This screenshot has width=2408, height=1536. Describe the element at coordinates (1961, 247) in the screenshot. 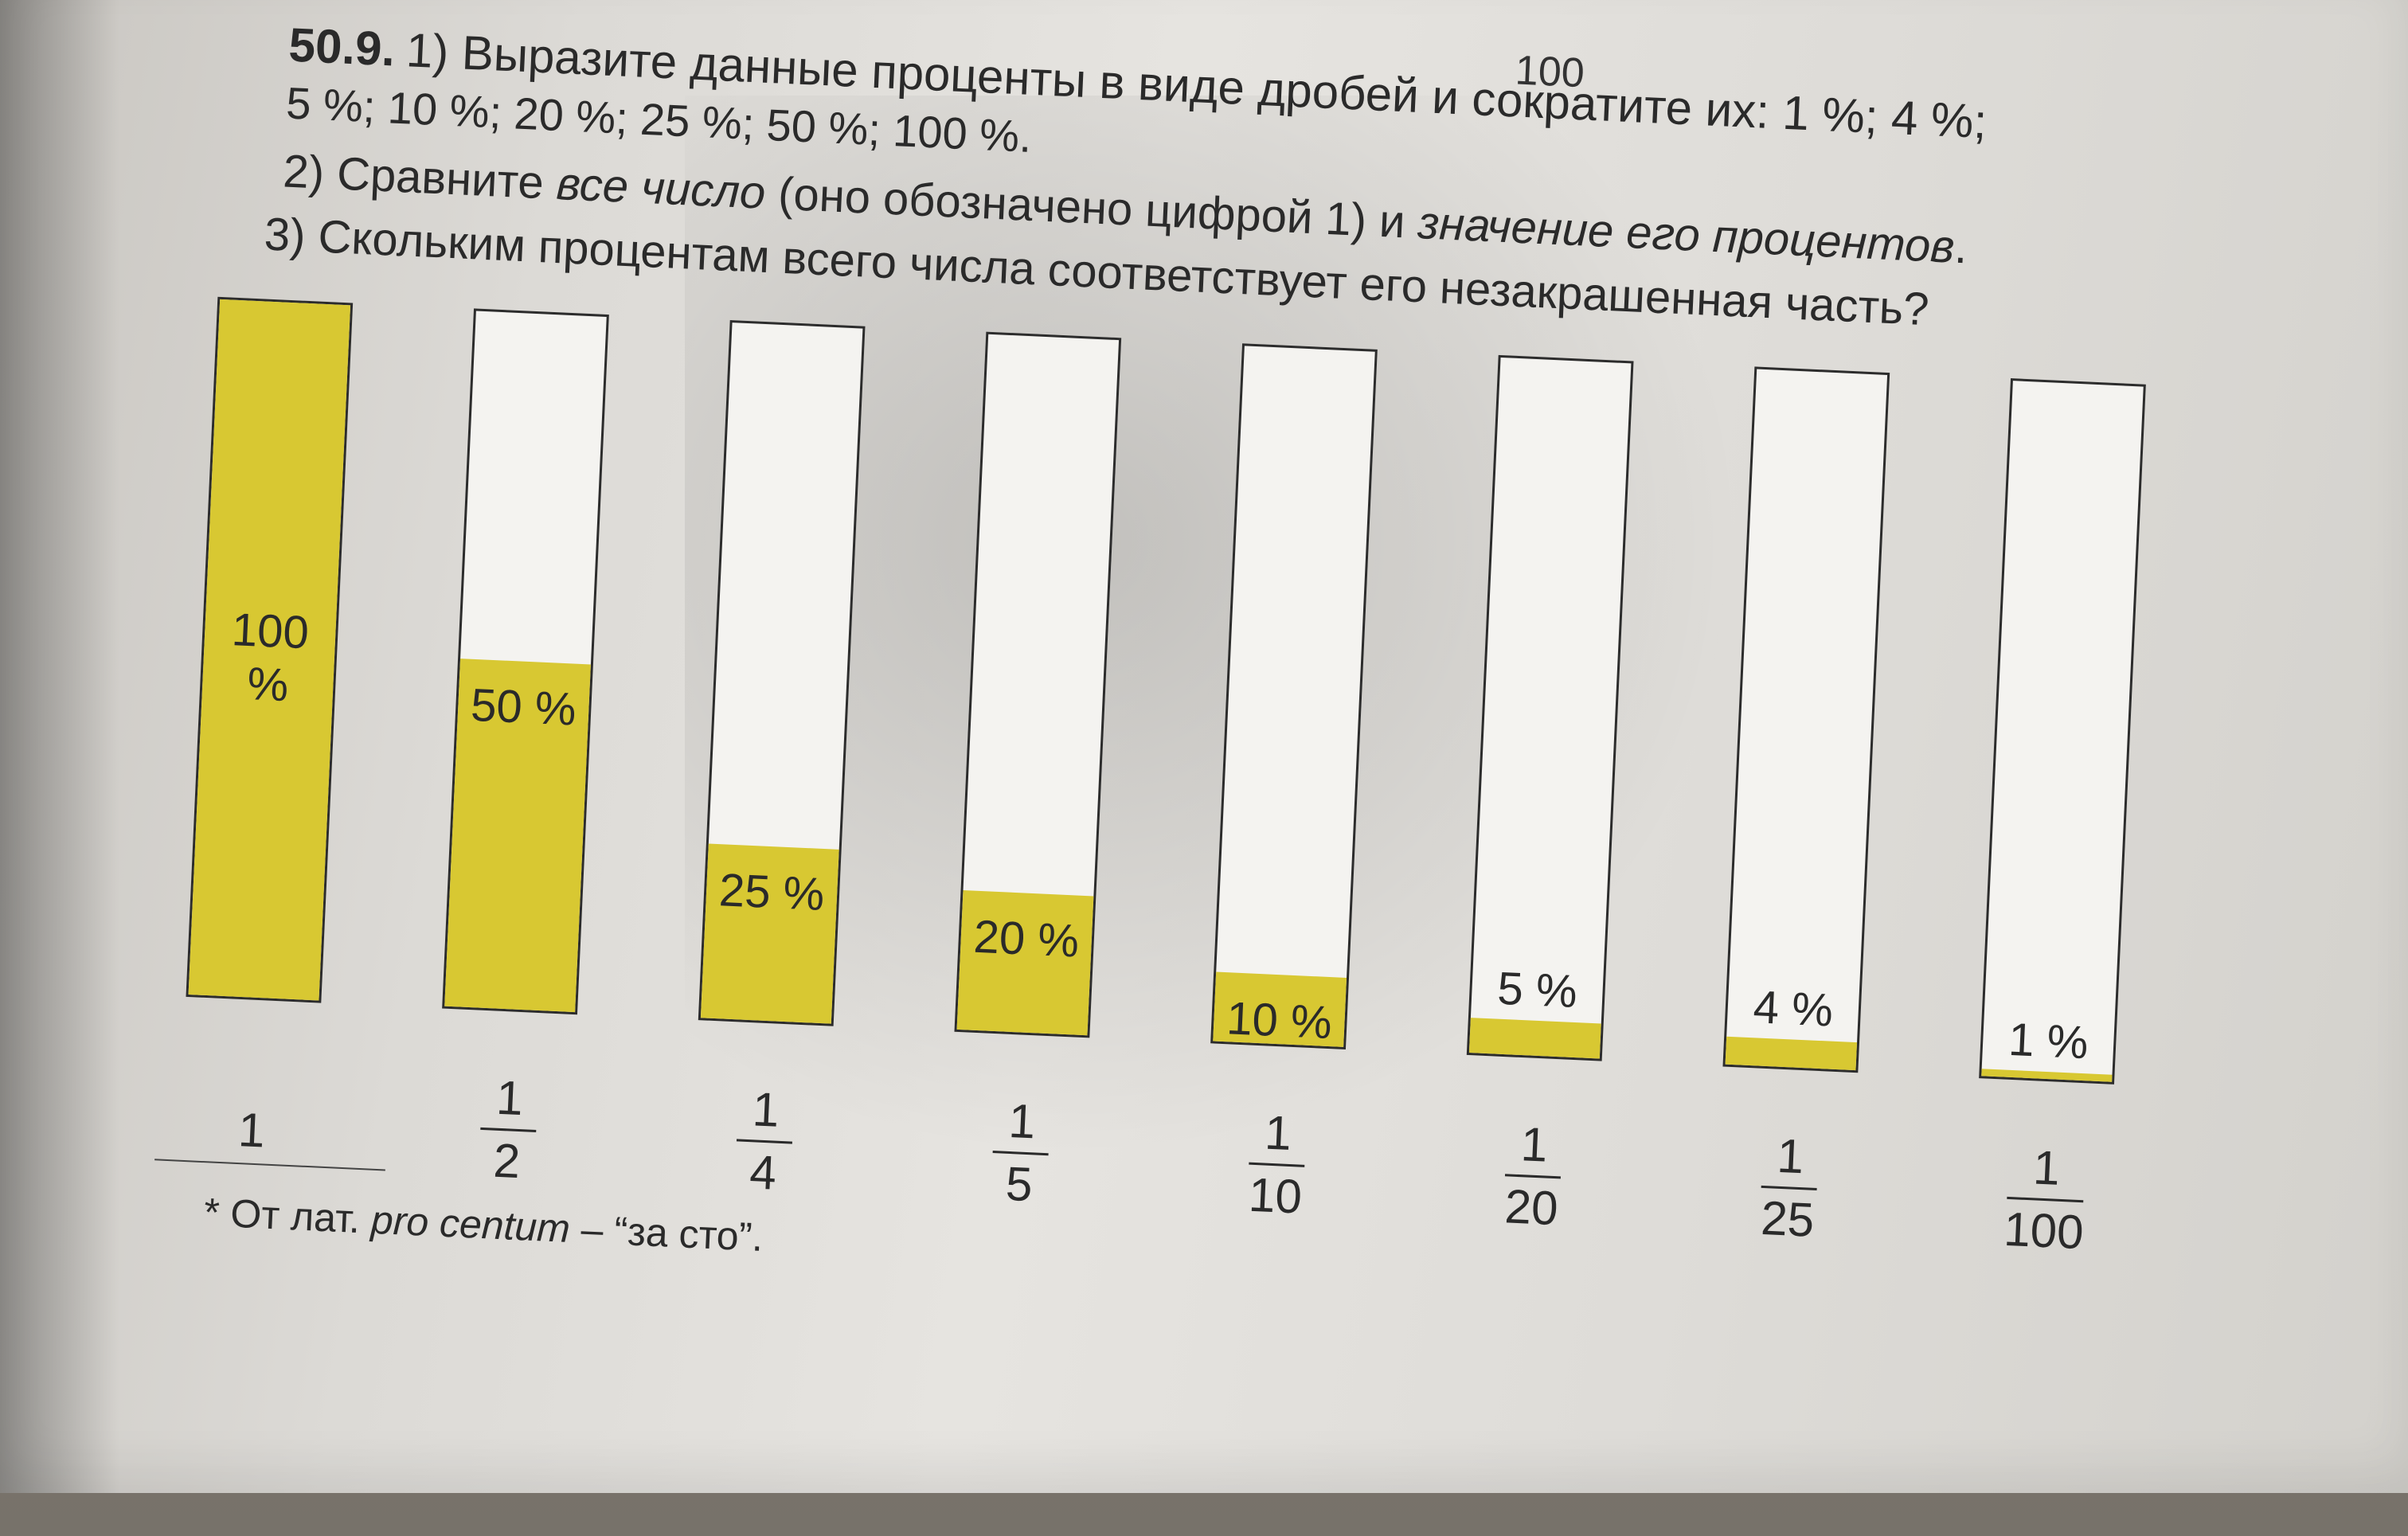

I see `task-question-2-end: .` at that location.